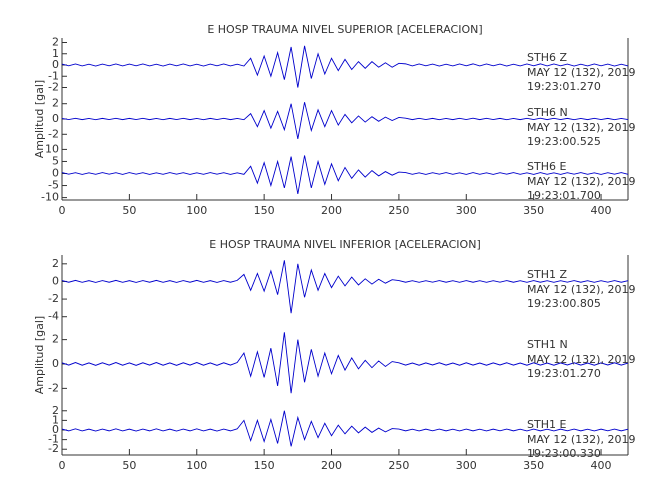  What do you see at coordinates (547, 57) in the screenshot?
I see `station-label: STH6 Z` at bounding box center [547, 57].